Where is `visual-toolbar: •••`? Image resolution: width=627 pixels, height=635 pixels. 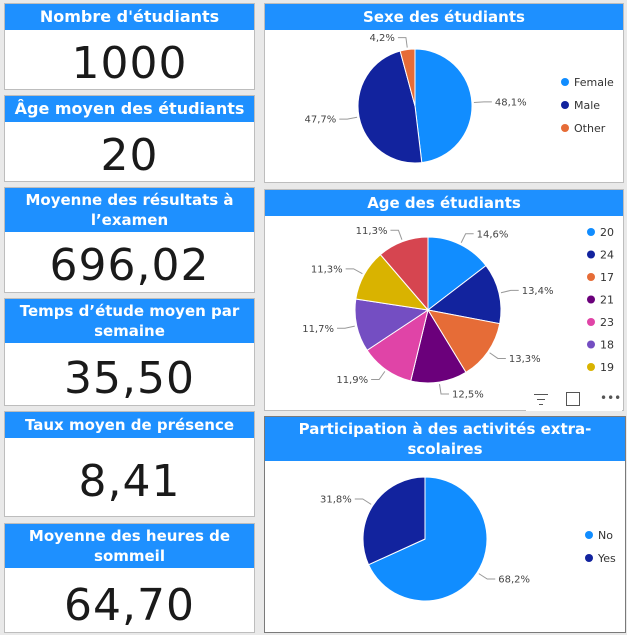
visual-toolbar: ••• is located at coordinates (574, 400).